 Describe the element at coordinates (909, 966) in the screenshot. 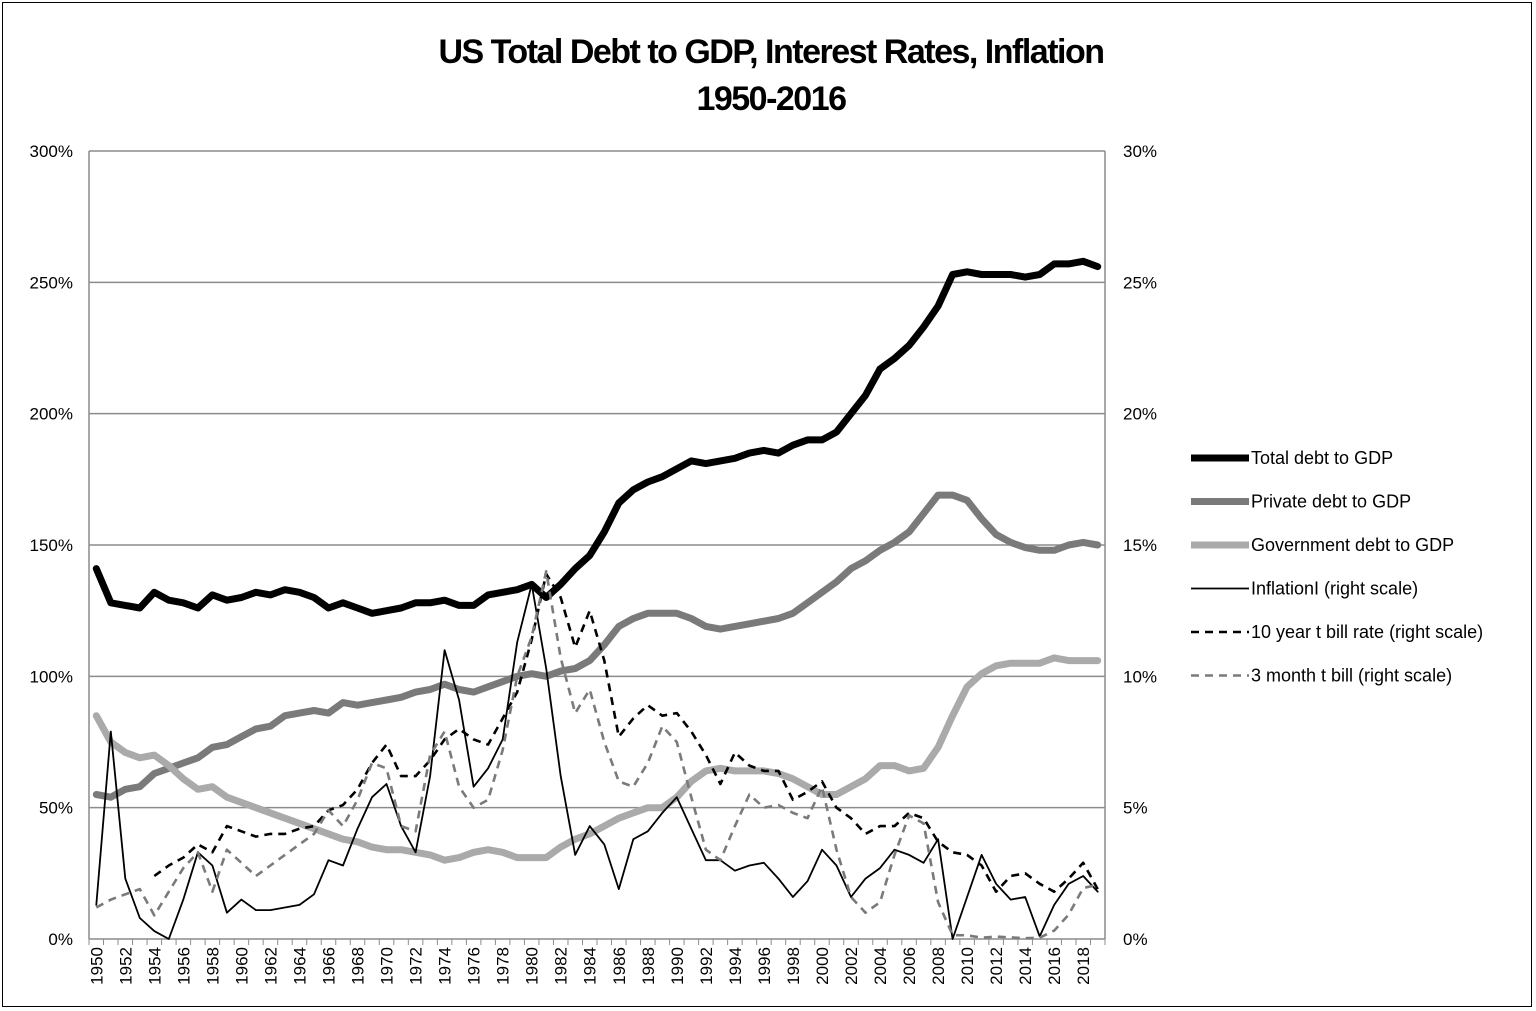

I see `x-tick-label: 2006` at that location.